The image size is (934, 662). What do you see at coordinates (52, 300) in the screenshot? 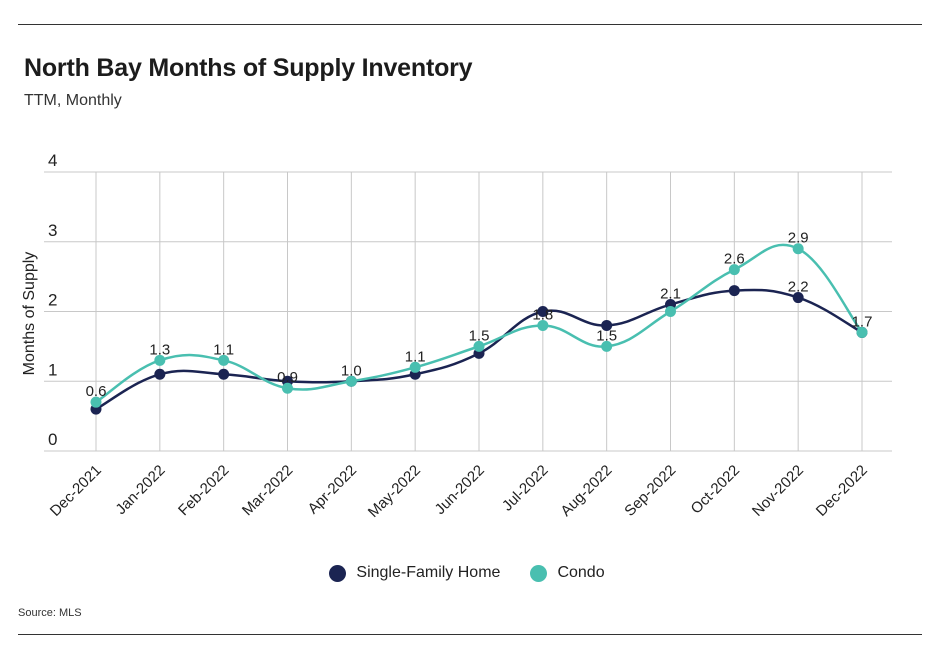
I see `y-tick-label-2: 2` at bounding box center [52, 300].